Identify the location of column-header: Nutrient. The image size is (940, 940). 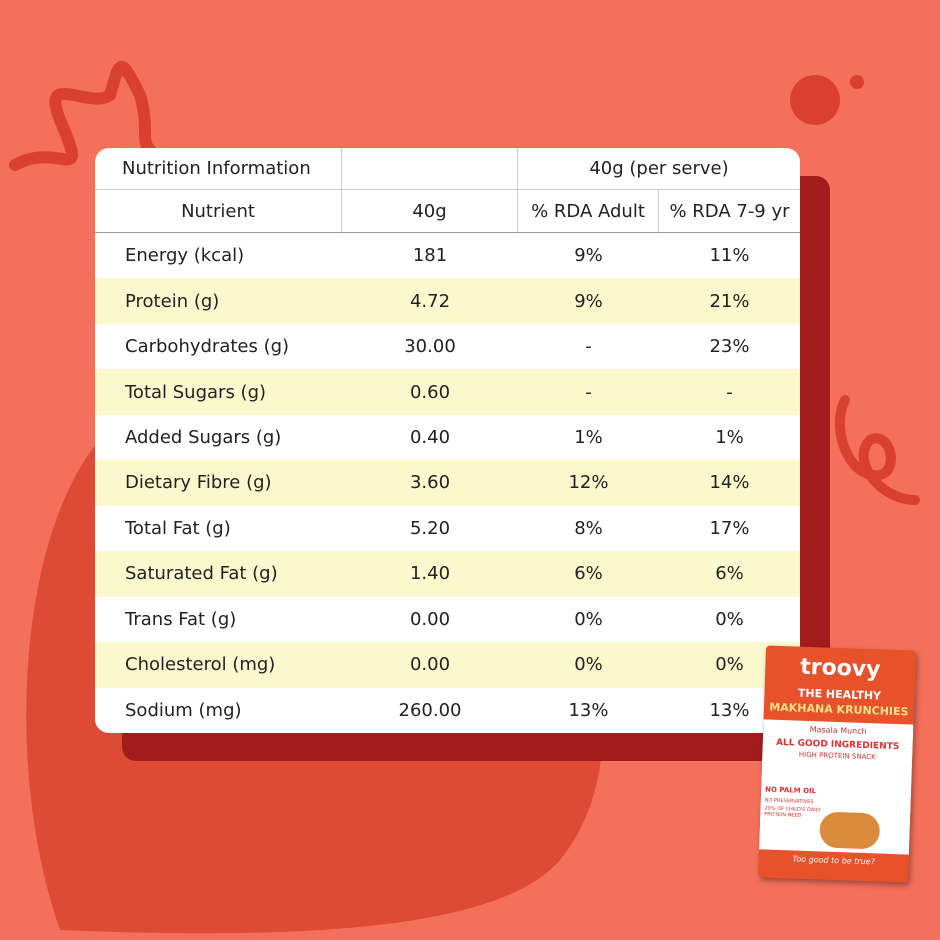
(218, 211).